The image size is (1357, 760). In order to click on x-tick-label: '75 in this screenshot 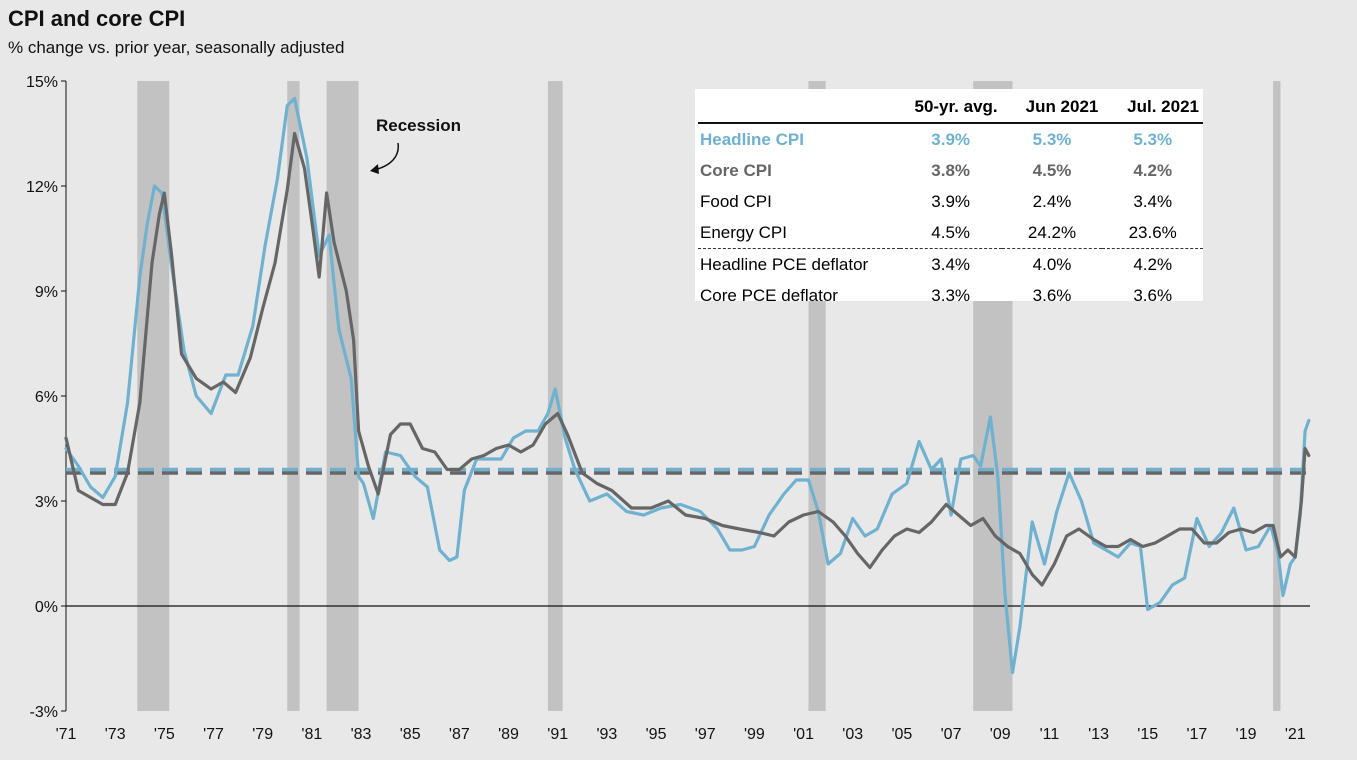, I will do `click(164, 734)`.